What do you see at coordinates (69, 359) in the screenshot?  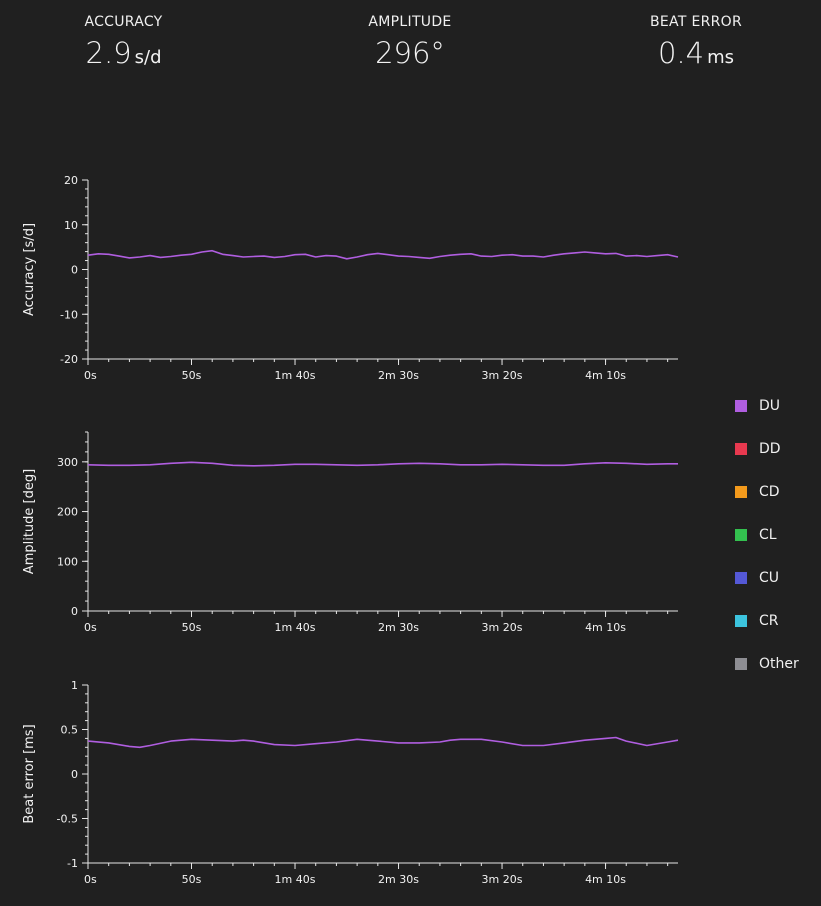 I see `y-tick-label: -20` at bounding box center [69, 359].